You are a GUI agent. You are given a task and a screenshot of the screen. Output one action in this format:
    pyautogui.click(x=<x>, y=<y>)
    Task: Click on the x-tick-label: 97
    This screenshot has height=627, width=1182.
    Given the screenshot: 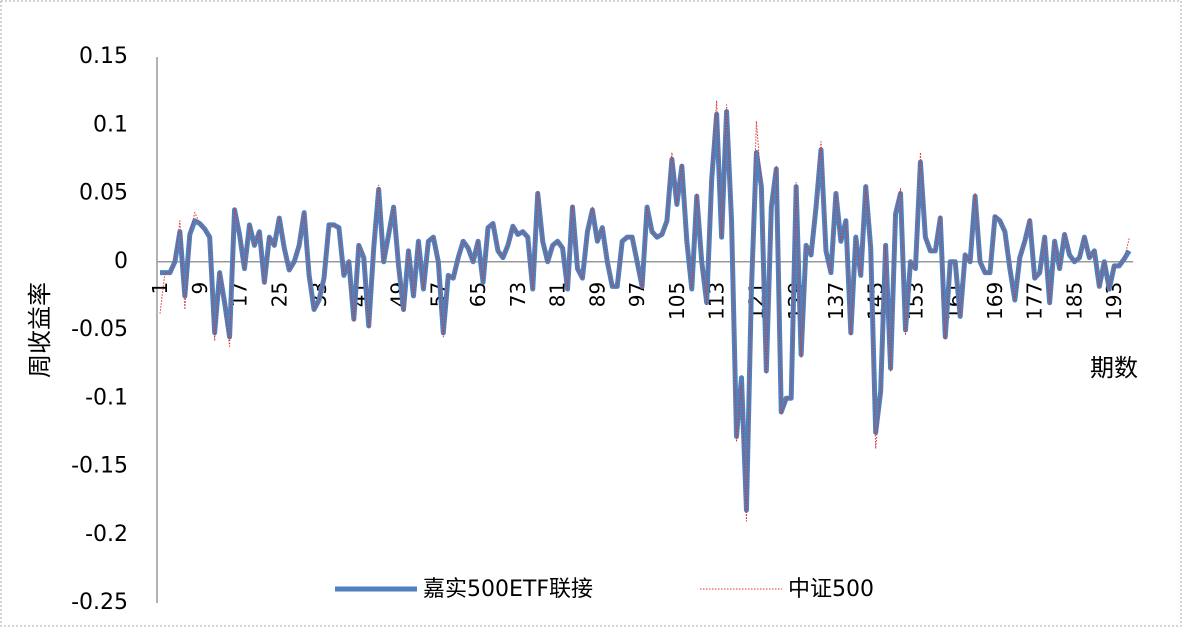 What is the action you would take?
    pyautogui.click(x=637, y=294)
    